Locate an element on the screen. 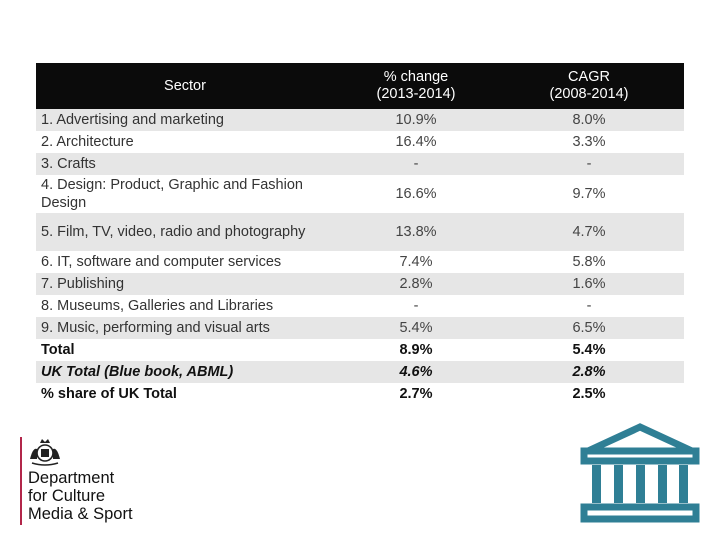 This screenshot has width=720, height=540. row-cagr: 8.0% is located at coordinates (589, 120).